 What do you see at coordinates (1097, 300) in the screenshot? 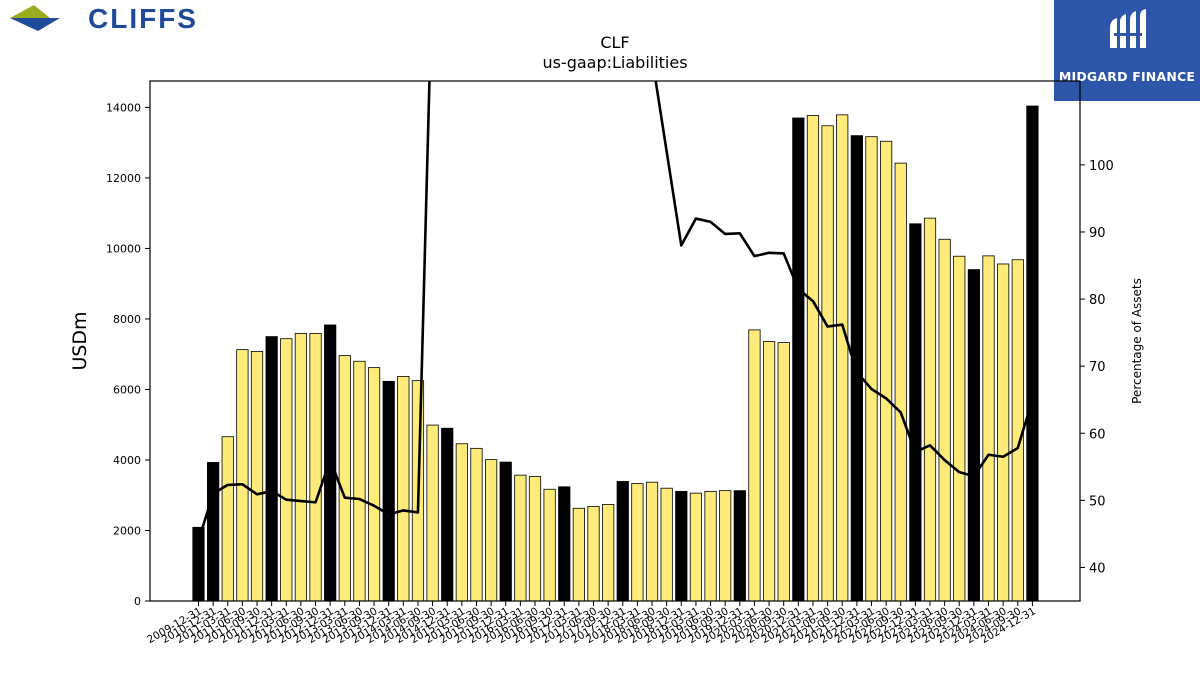
I see `right-tick-label: 80` at bounding box center [1097, 300].